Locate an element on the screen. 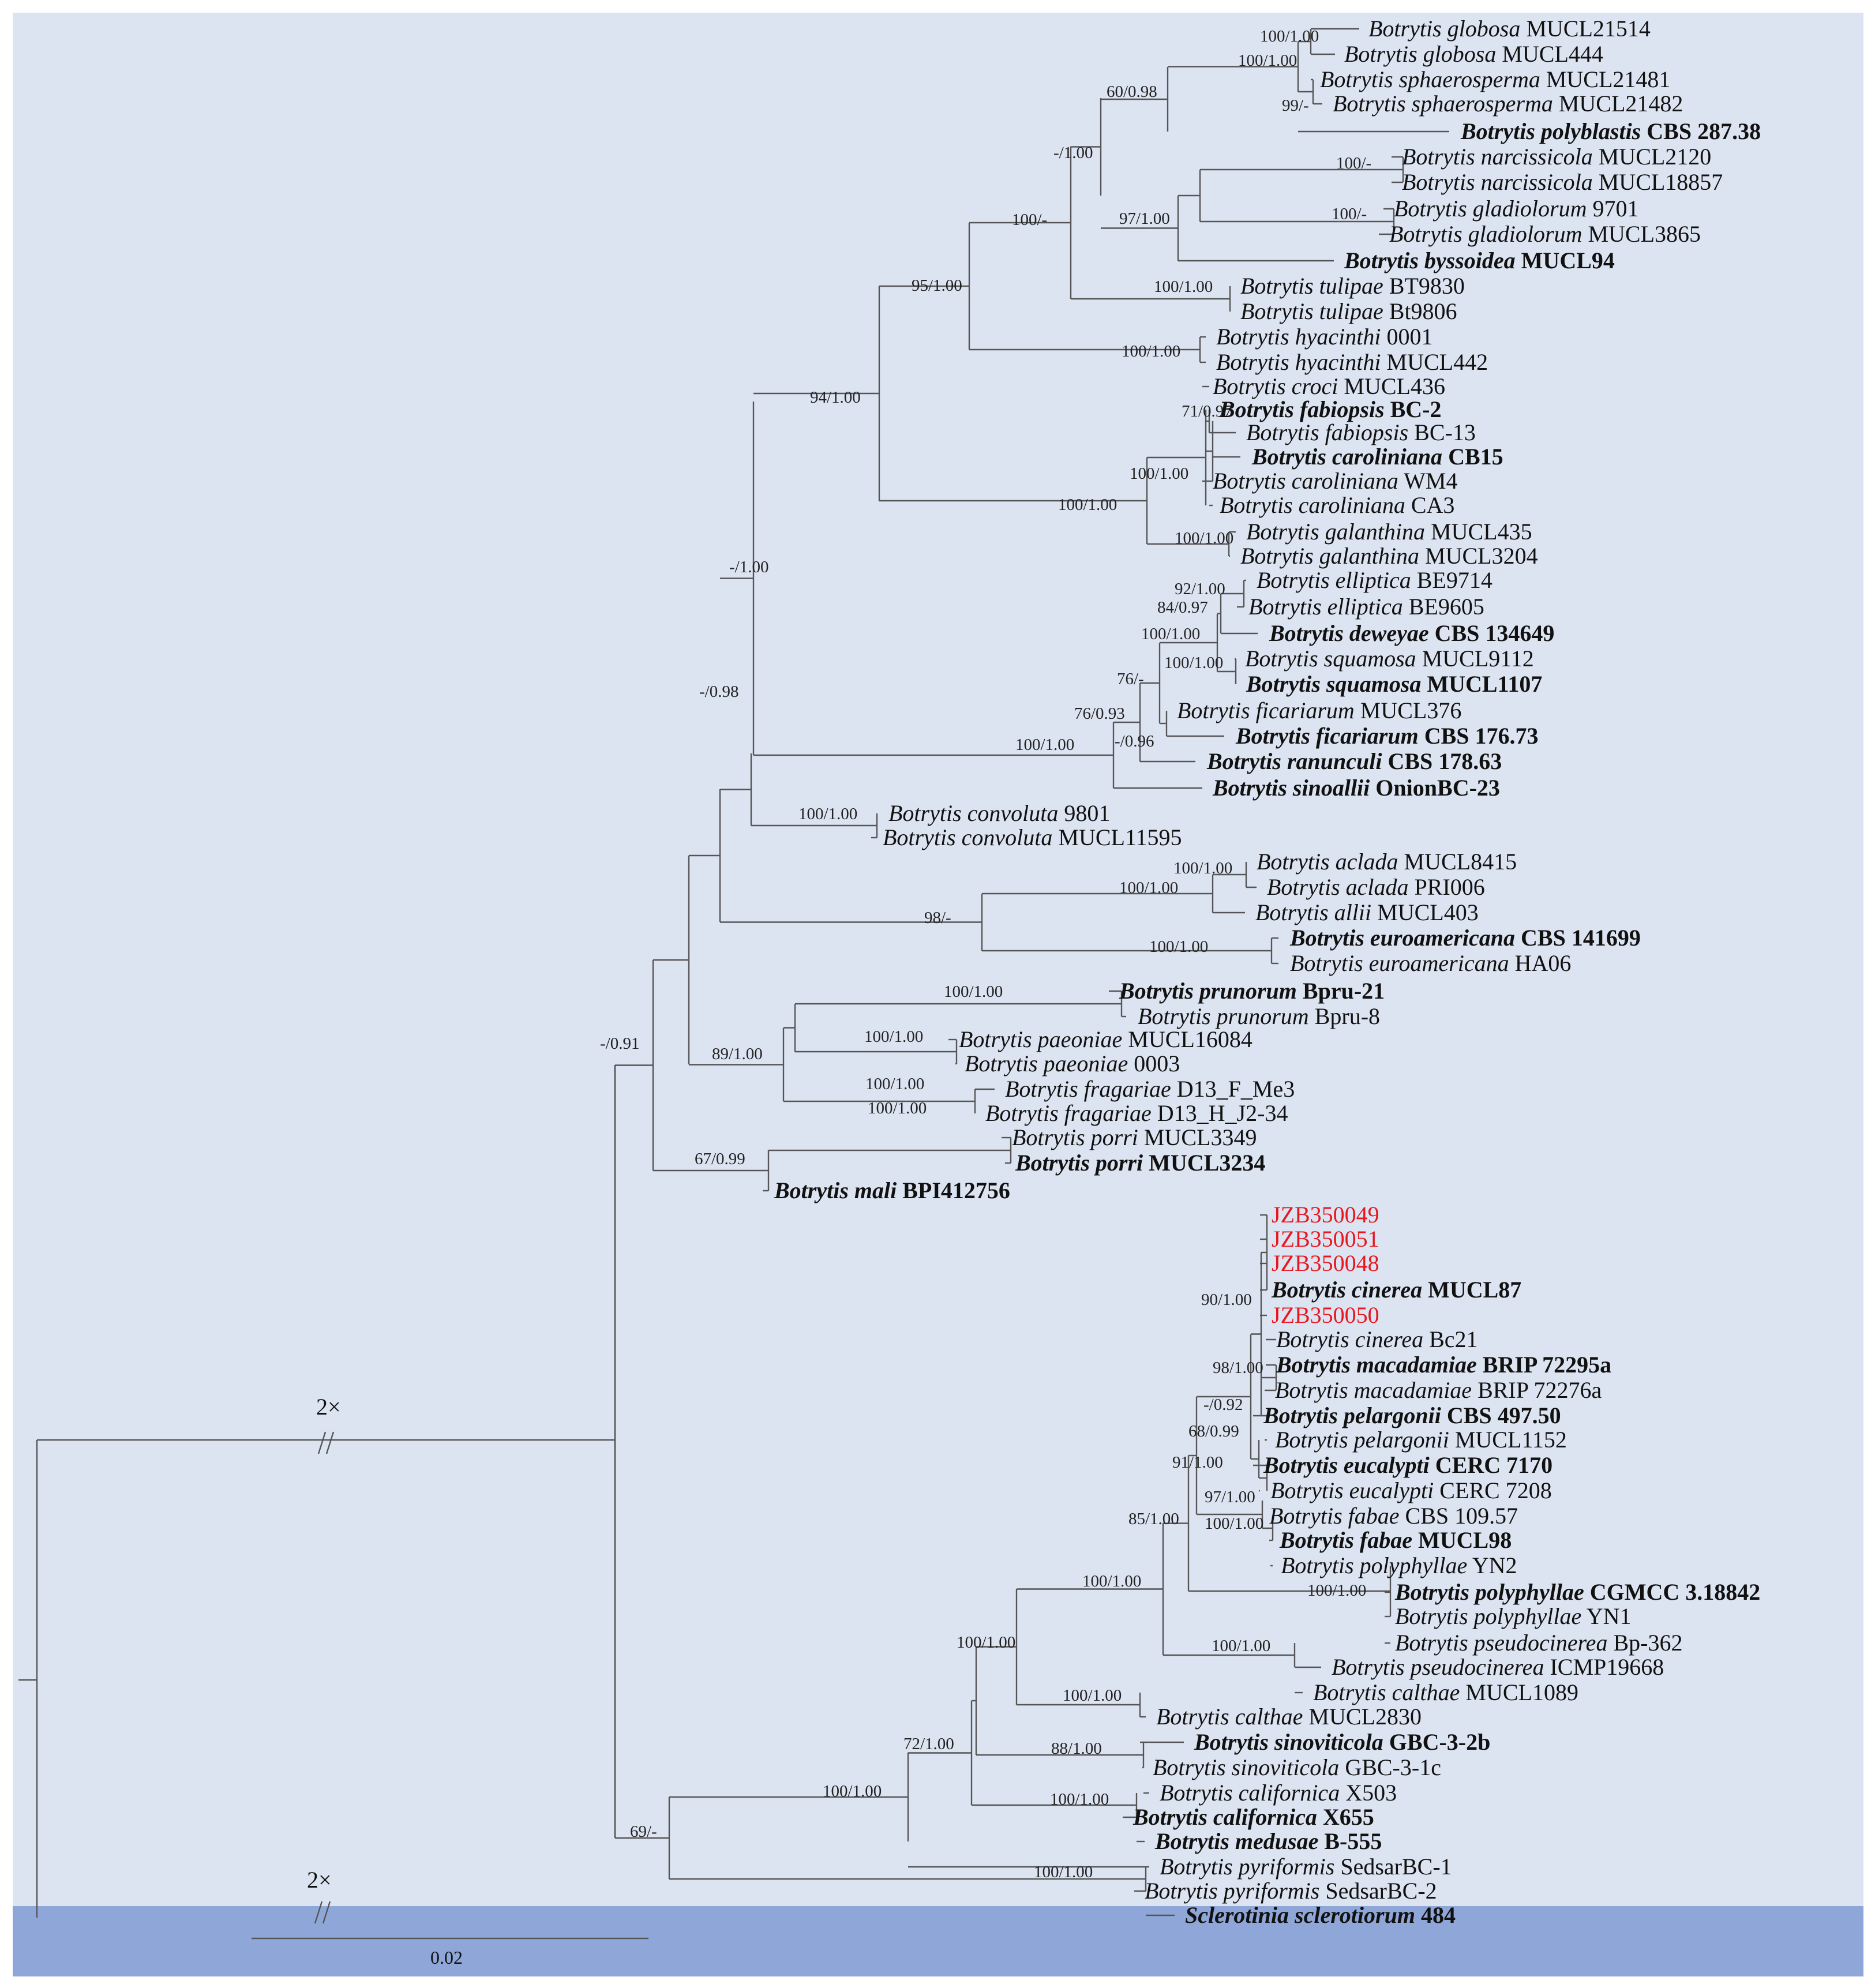 The image size is (1875, 1988). tip-label: Botrytis fabae MUCL98 is located at coordinates (1395, 1540).